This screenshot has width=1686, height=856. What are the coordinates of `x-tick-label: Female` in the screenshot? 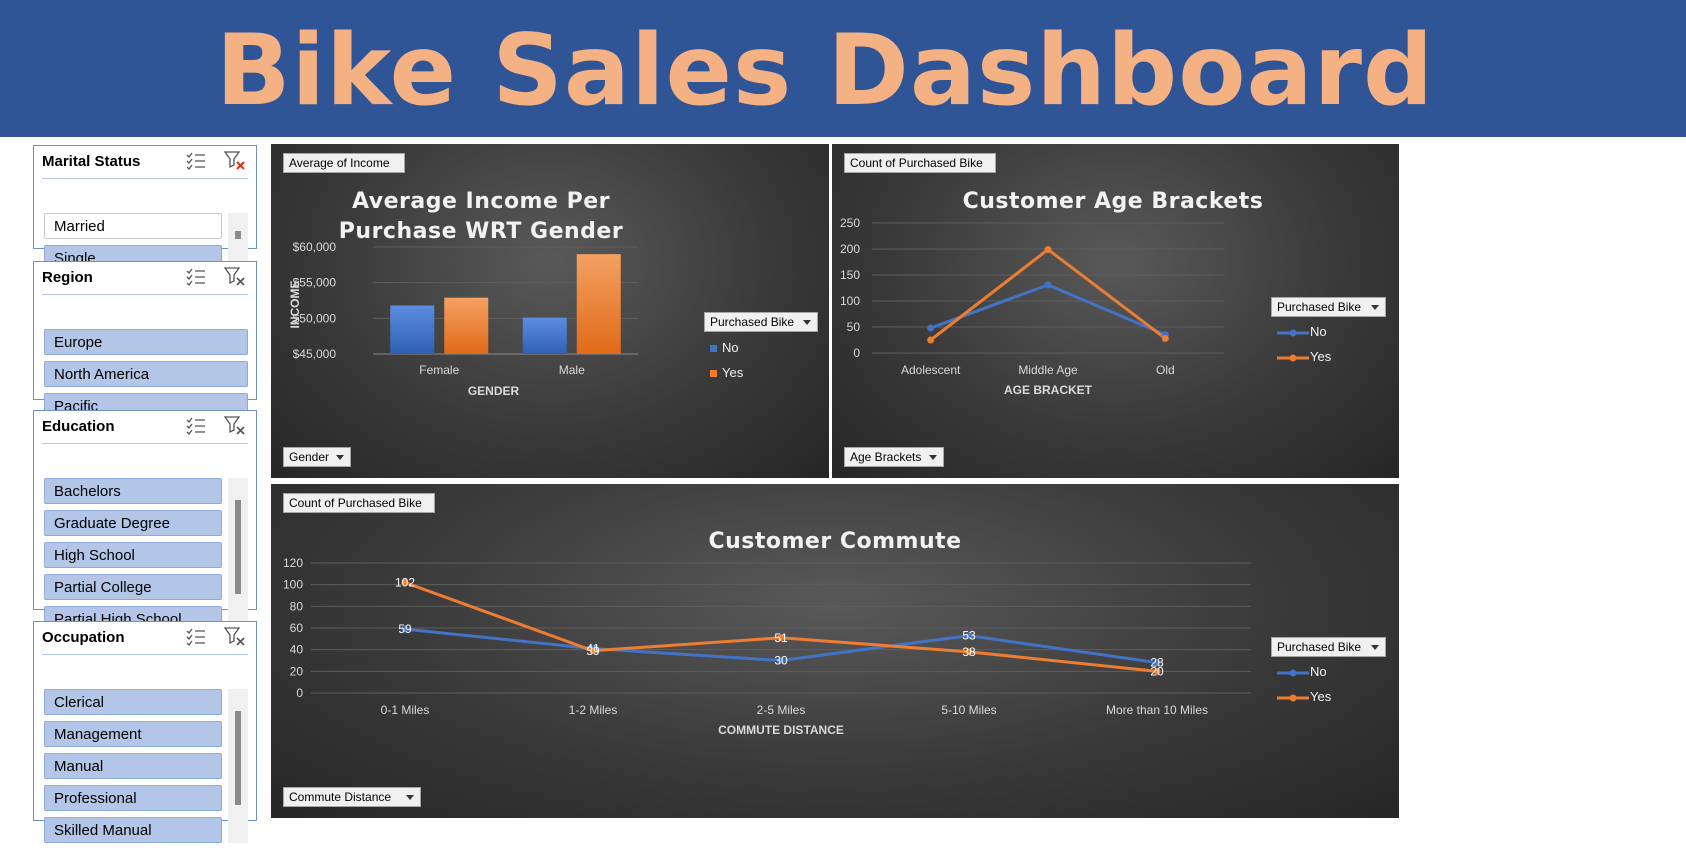 It's located at (439, 370).